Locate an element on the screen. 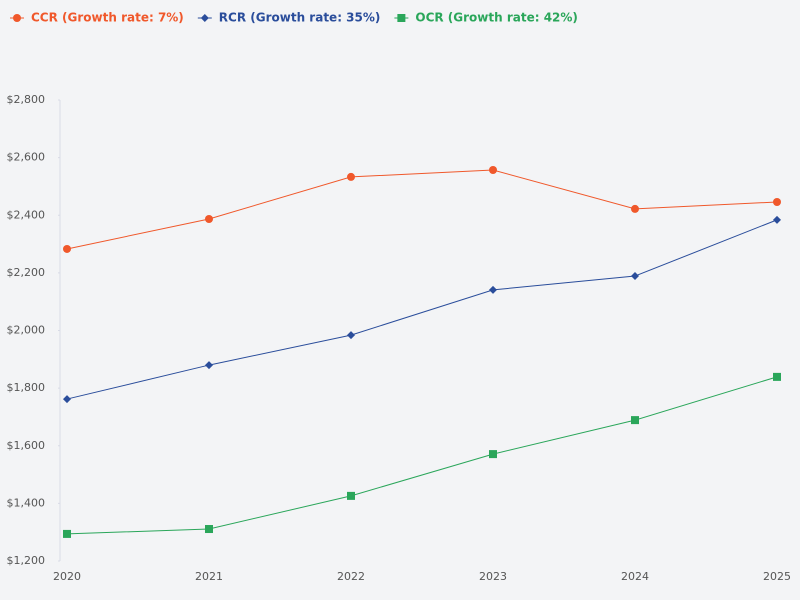  x-tick-label: 2024 is located at coordinates (635, 576).